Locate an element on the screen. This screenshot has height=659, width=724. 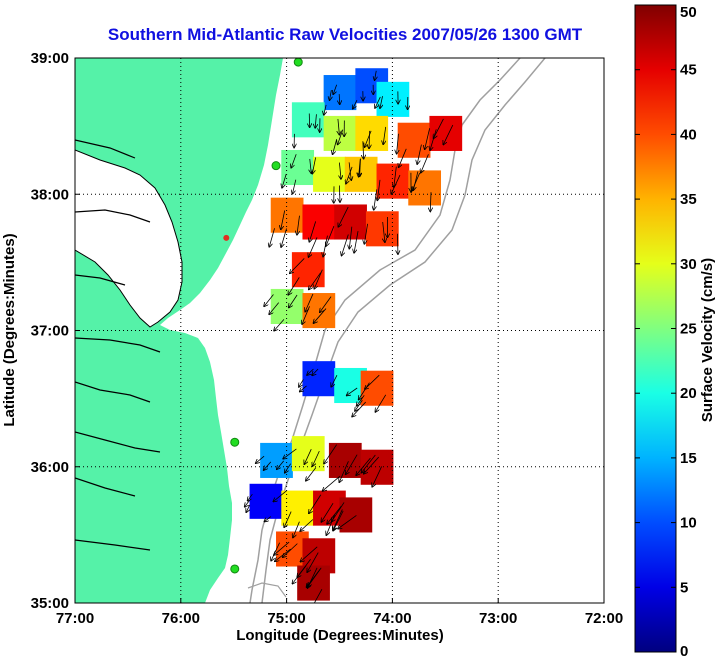
x-tick-label: 76:00 is located at coordinates (181, 618).